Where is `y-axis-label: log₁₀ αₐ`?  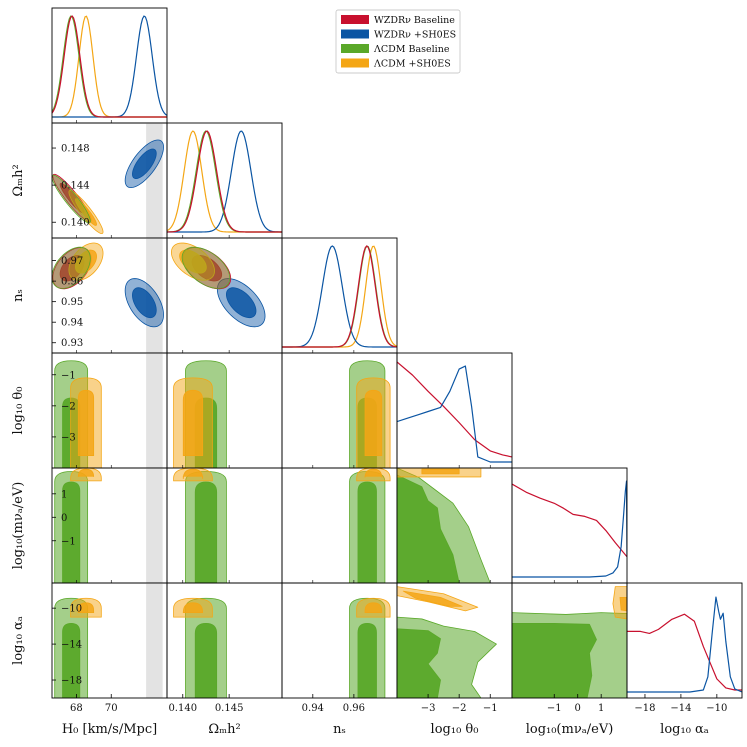
y-axis-label: log₁₀ αₐ is located at coordinates (18, 640).